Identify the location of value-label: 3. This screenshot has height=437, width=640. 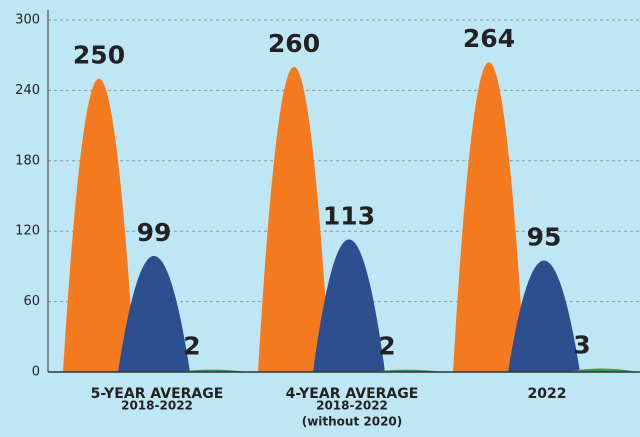
(581, 344).